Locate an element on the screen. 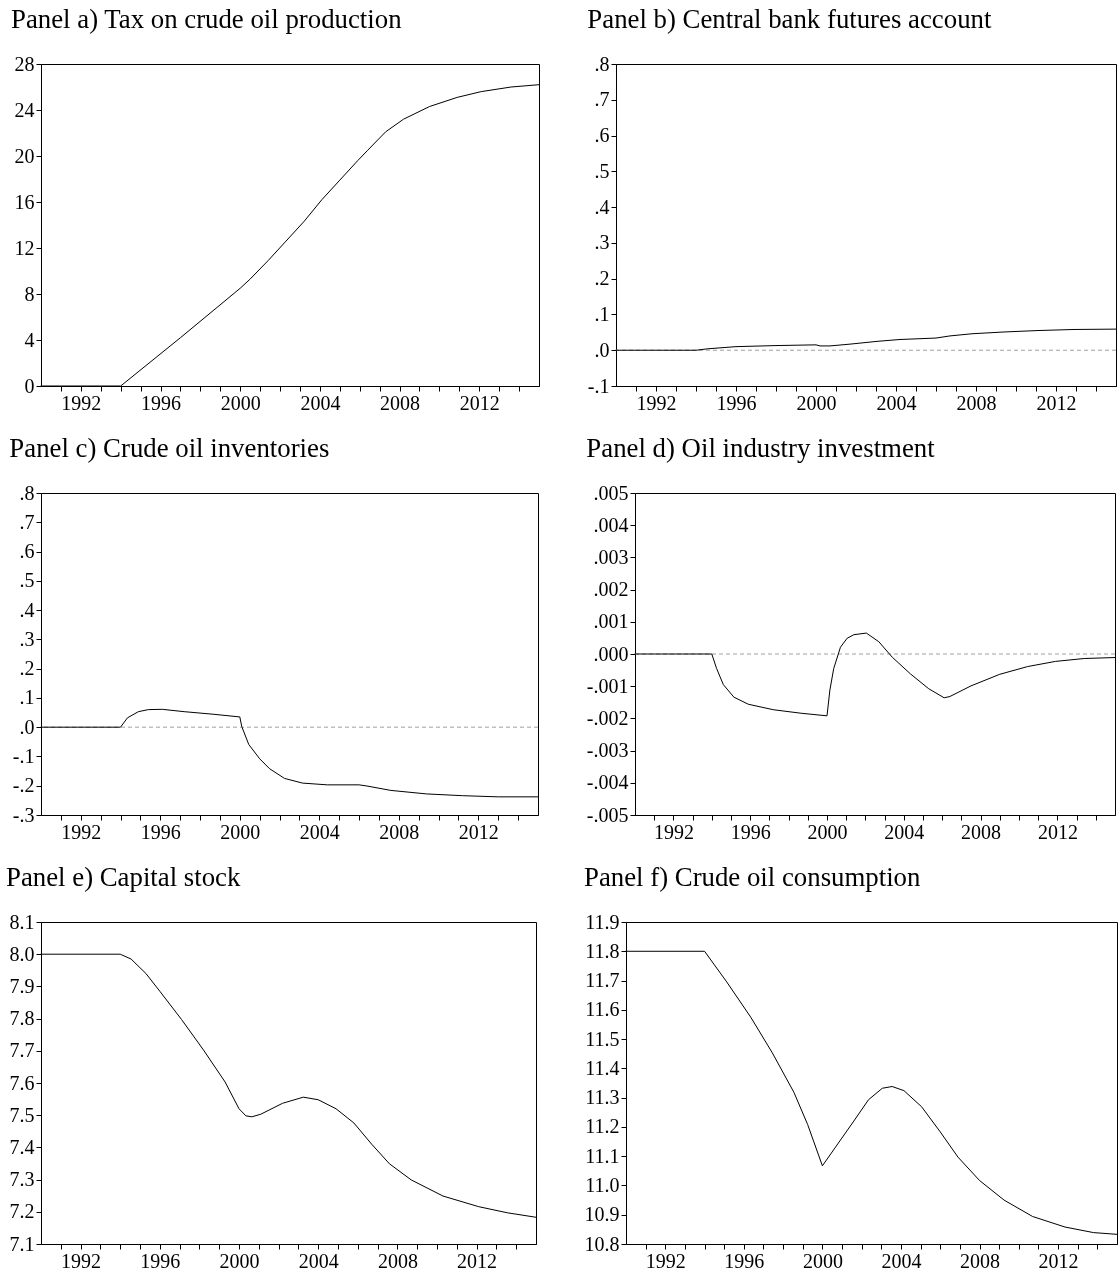 Image resolution: width=1119 pixels, height=1271 pixels. y-tick-label: 20 is located at coordinates (24, 155).